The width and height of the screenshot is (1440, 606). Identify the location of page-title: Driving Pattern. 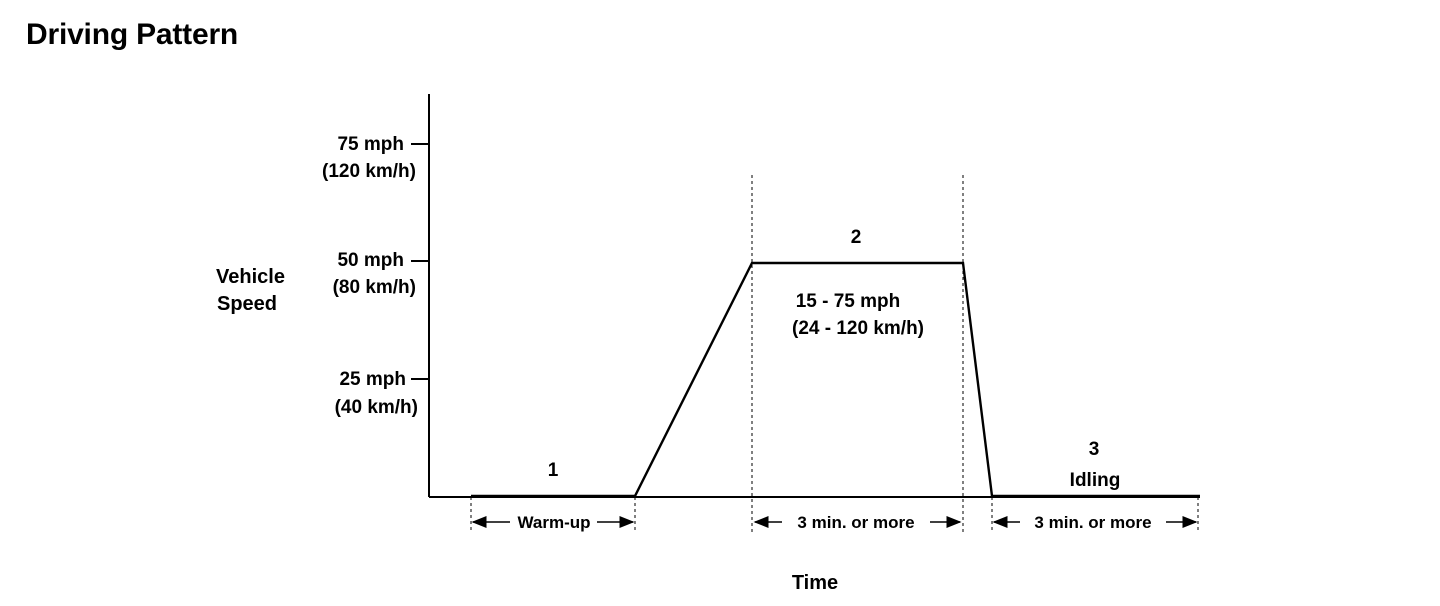
(132, 34).